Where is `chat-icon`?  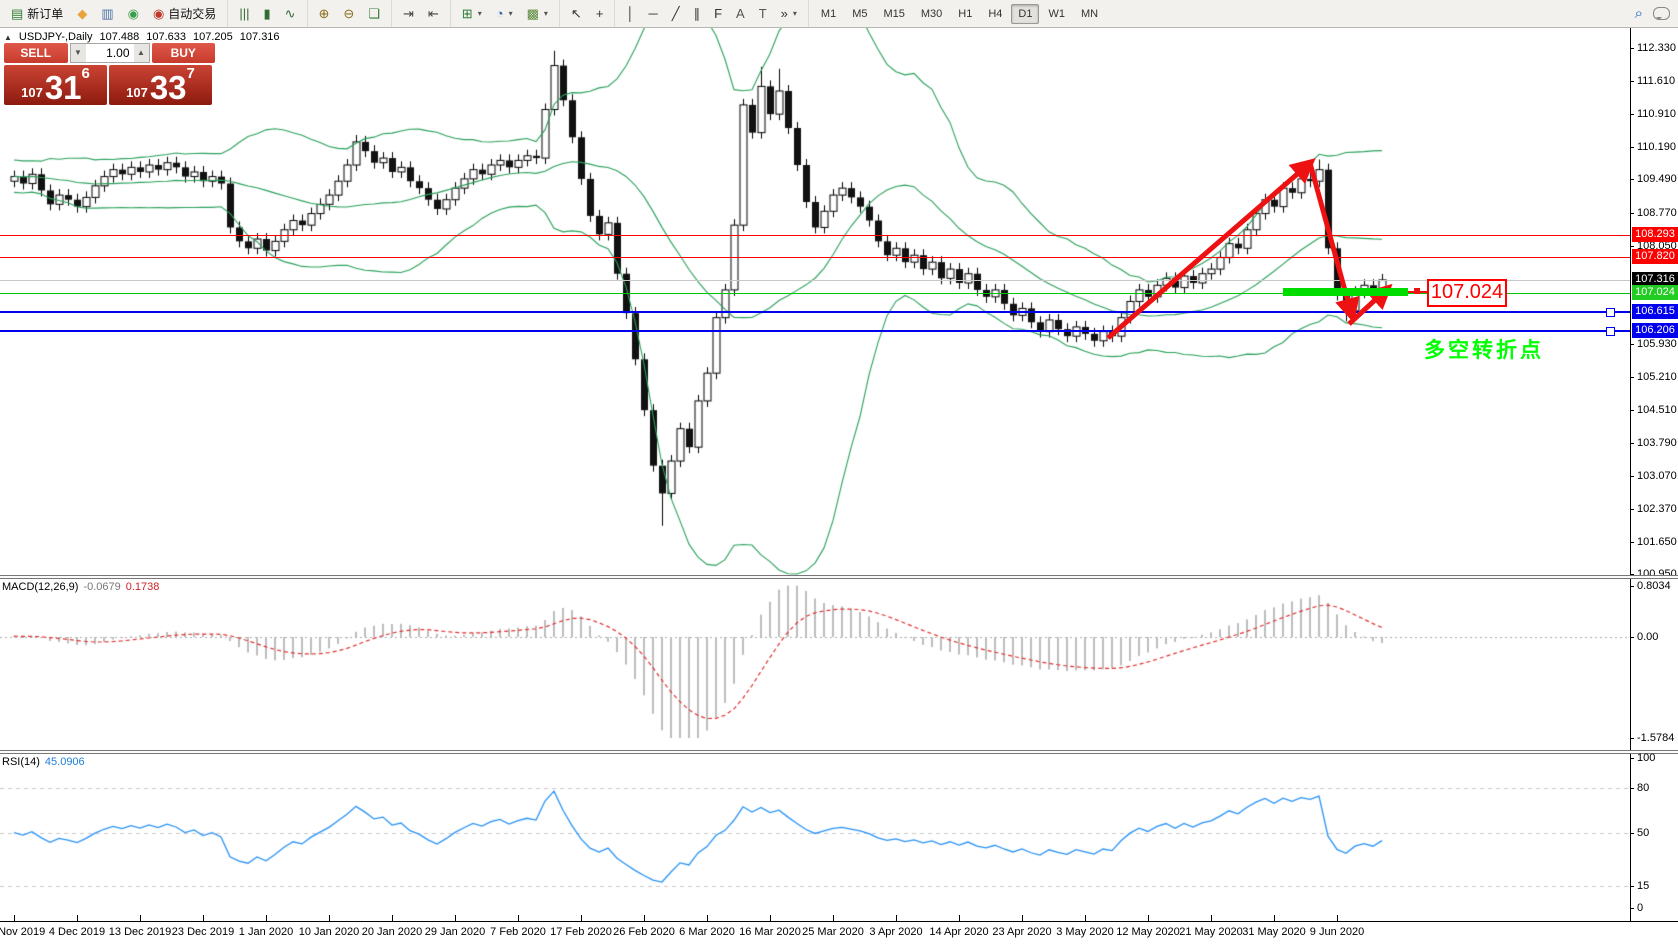
chat-icon is located at coordinates (1661, 13).